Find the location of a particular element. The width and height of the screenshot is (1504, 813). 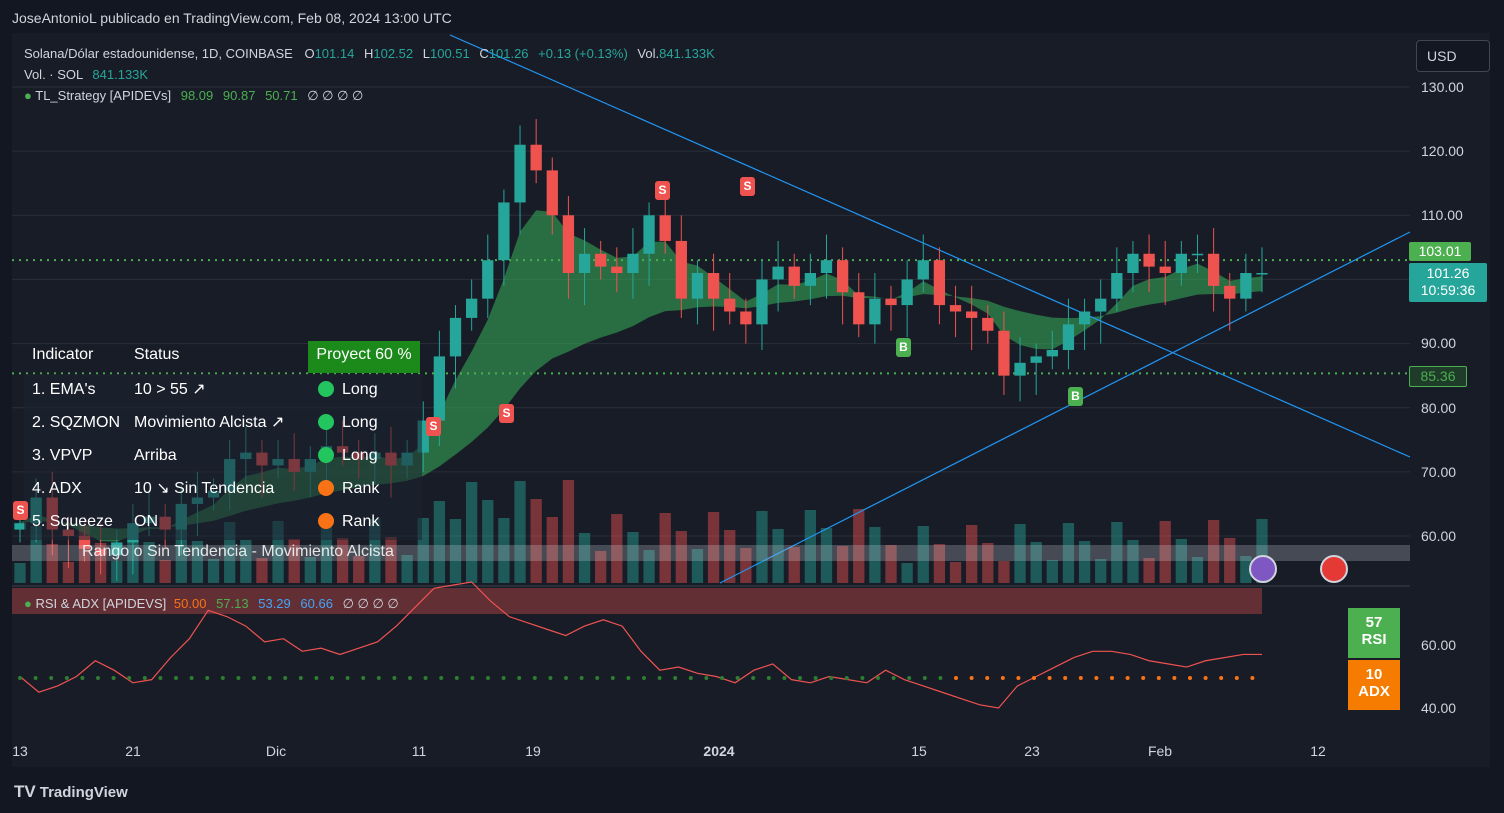

x-tick: 11 is located at coordinates (419, 751).